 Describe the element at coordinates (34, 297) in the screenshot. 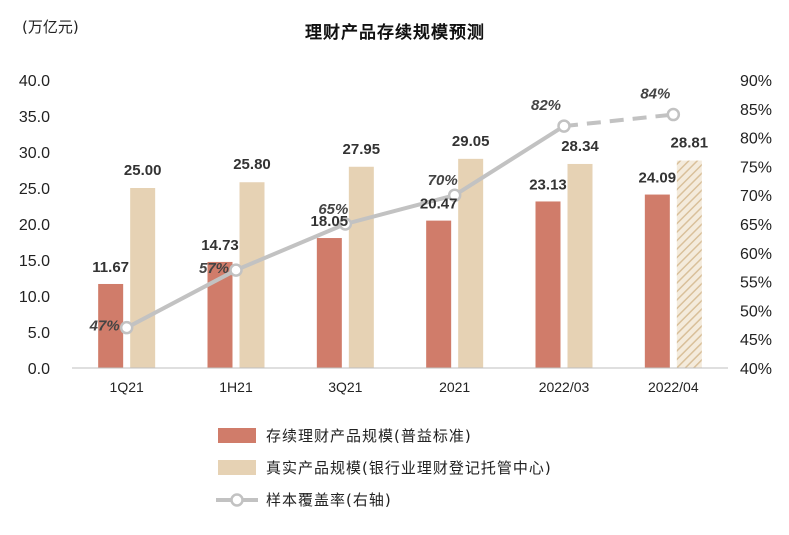

I see `y-tick-label: 10.0` at that location.